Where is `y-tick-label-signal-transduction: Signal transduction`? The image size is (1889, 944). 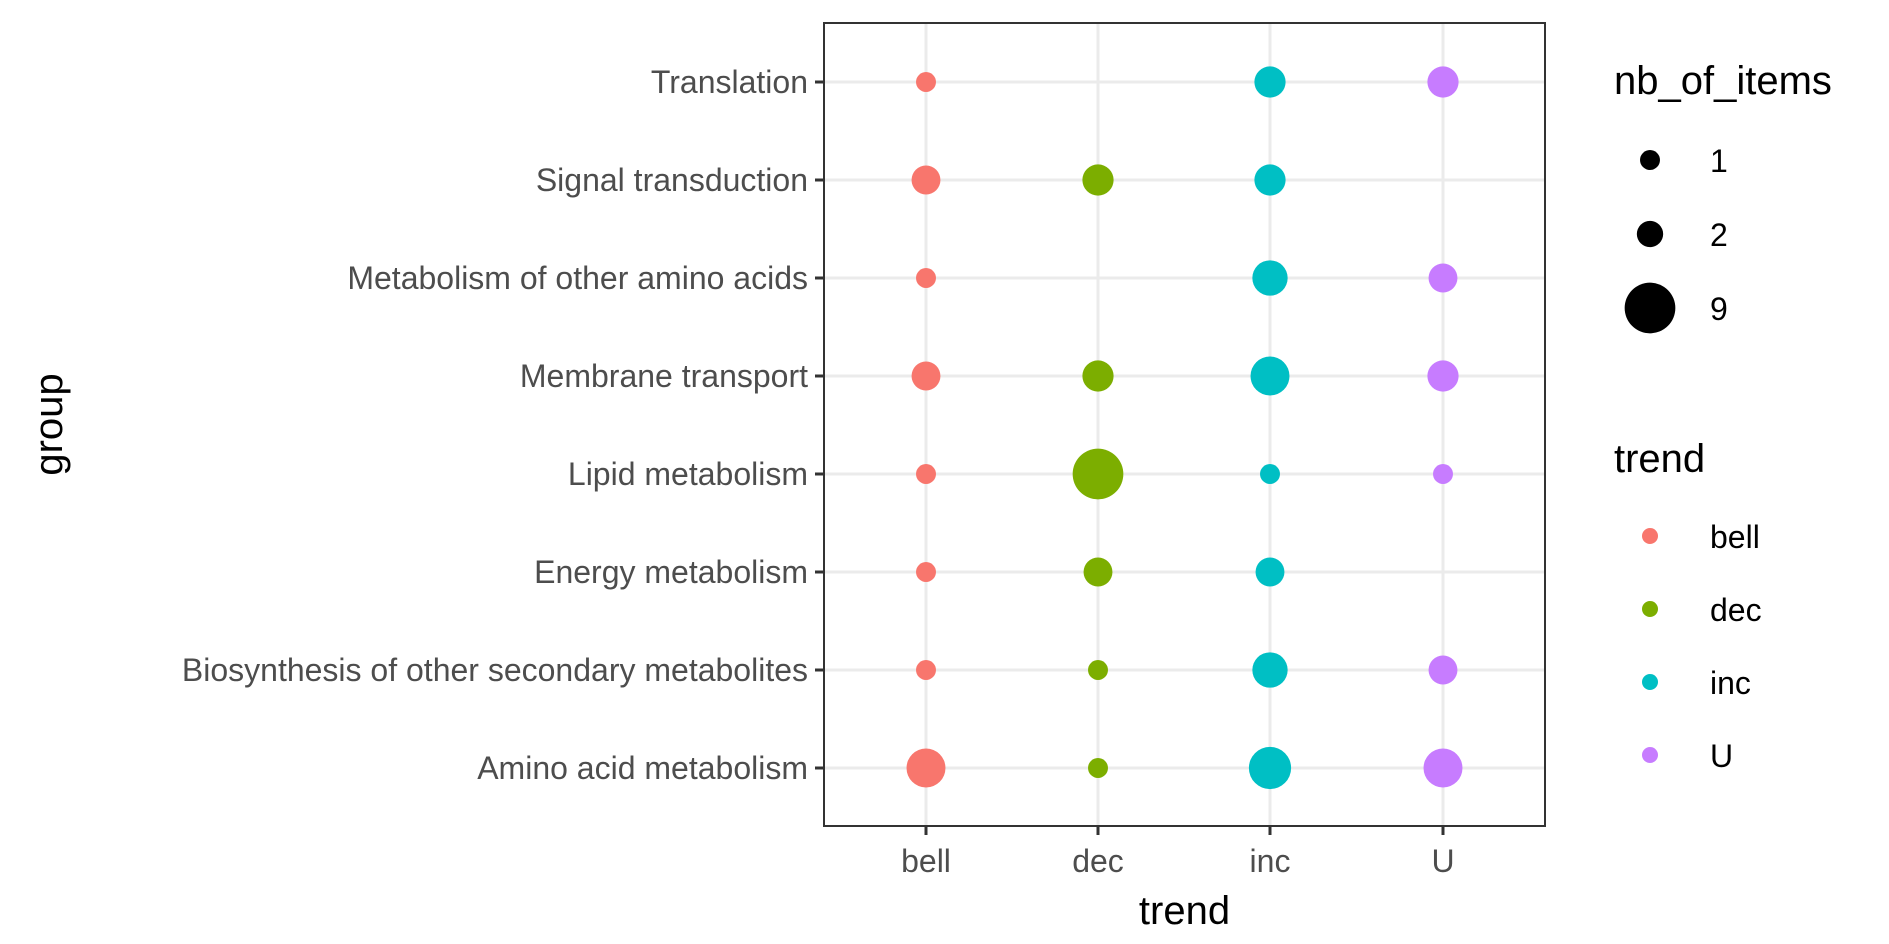
y-tick-label-signal-transduction: Signal transduction is located at coordinates (672, 180).